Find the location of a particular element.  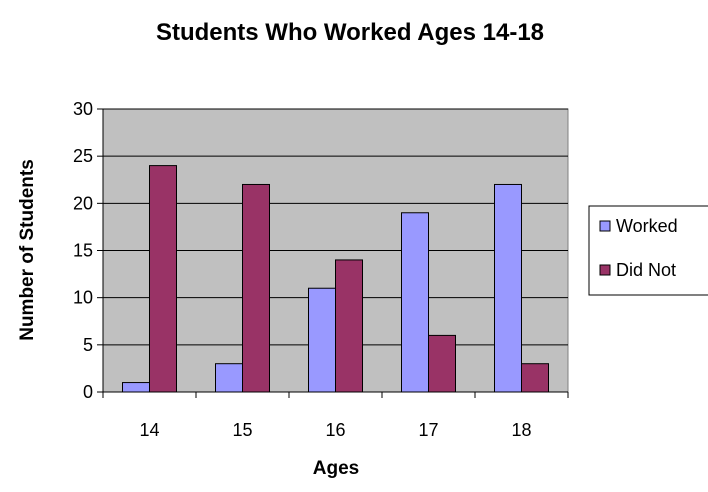

legend: Worked Did Not is located at coordinates (648, 250).